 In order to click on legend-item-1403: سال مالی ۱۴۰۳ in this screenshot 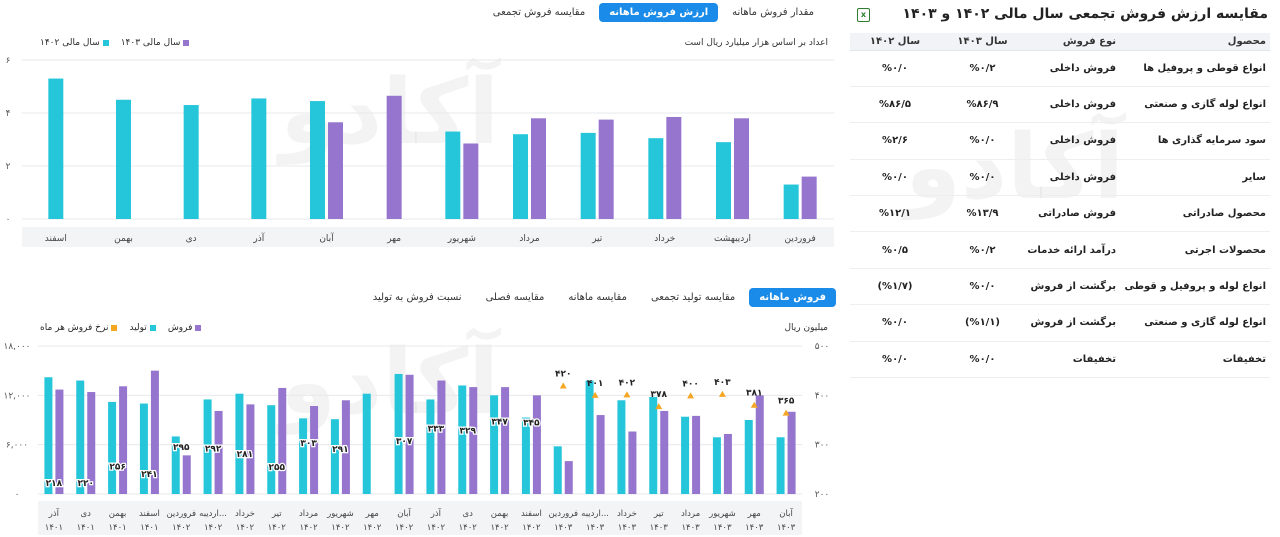, I will do `click(155, 43)`.